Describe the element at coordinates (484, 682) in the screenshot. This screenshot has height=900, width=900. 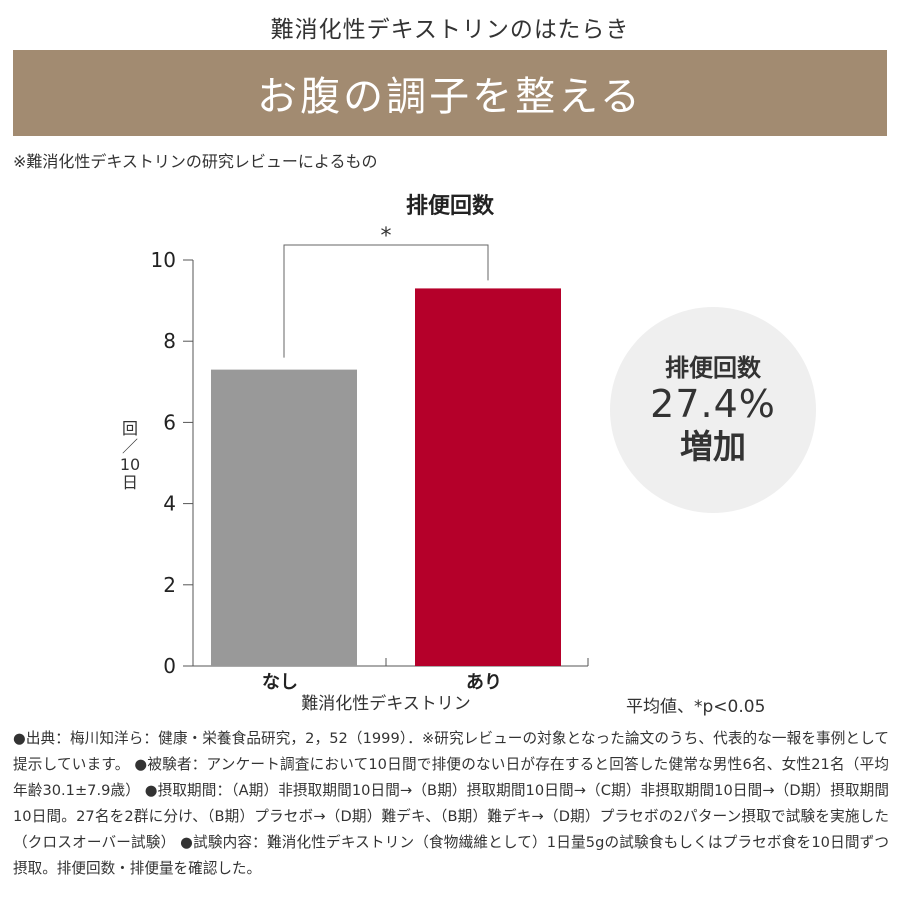
I see `x-category-label: あり` at that location.